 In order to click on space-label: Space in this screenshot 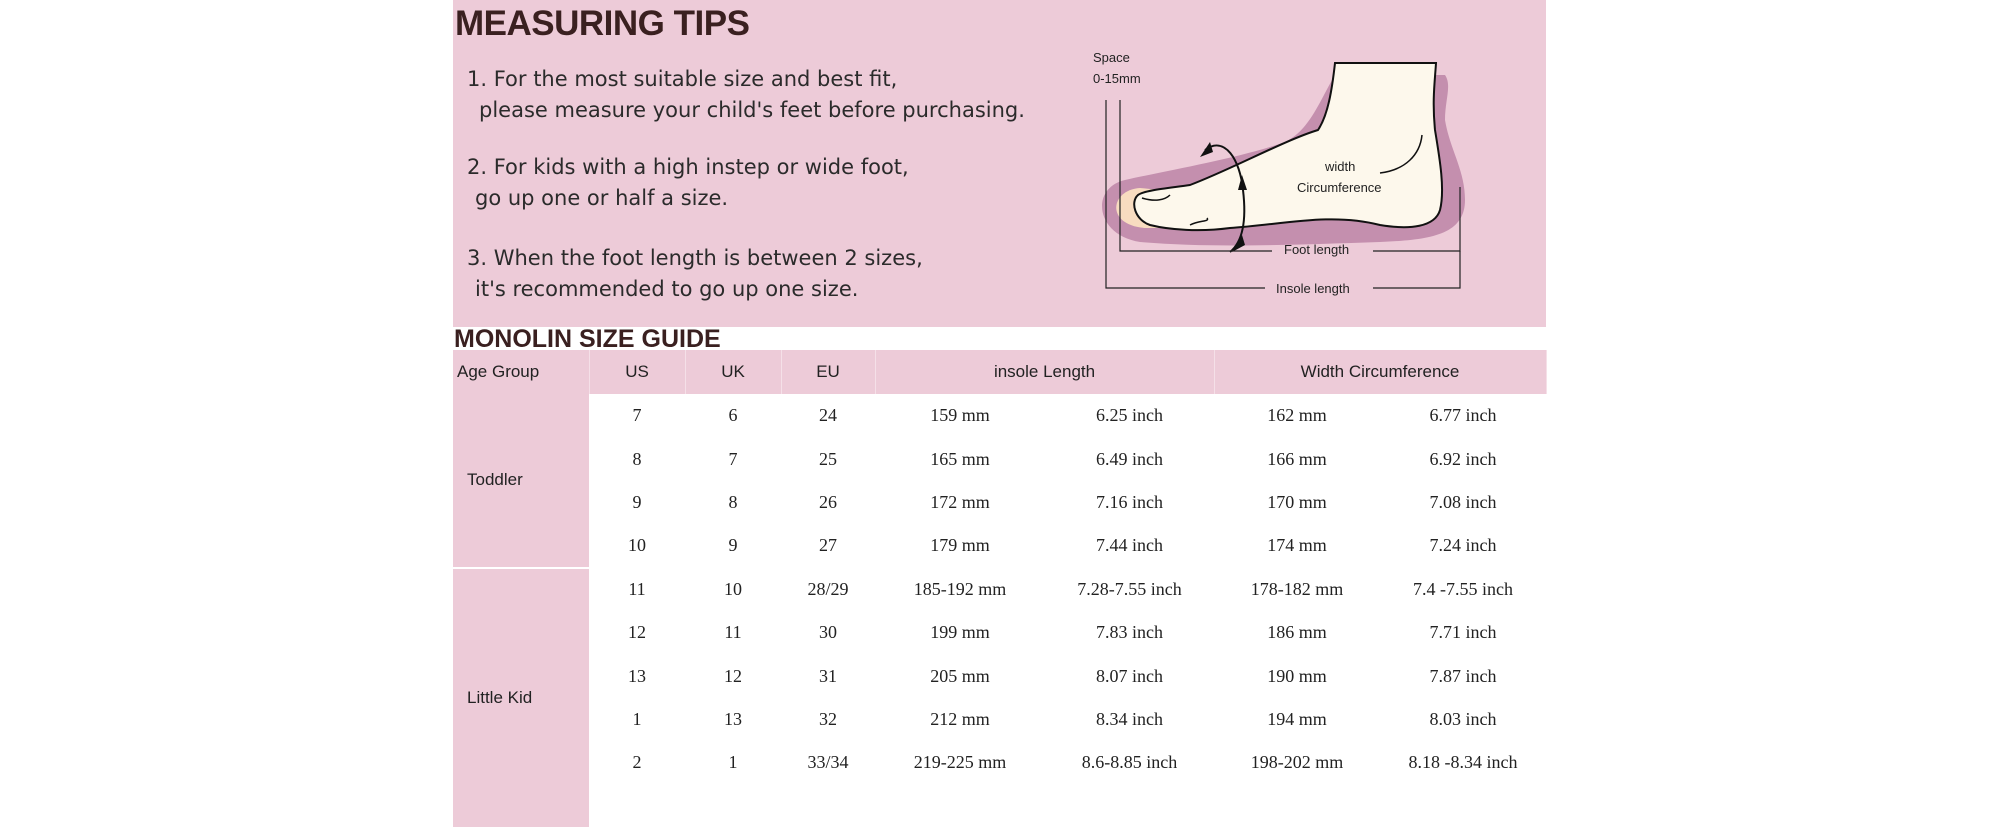, I will do `click(1111, 57)`.